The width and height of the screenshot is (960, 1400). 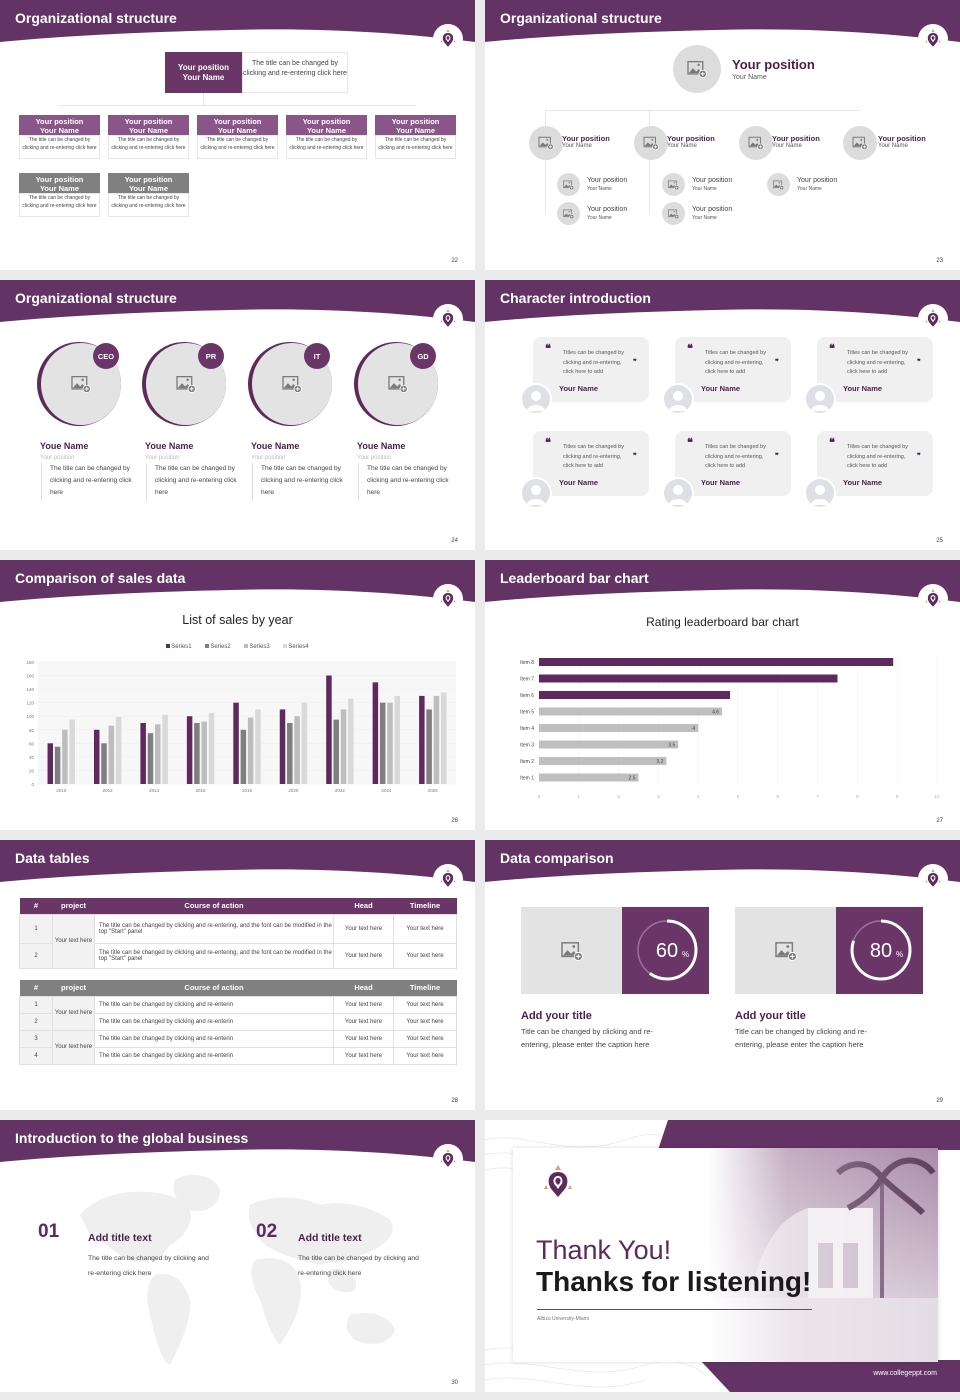 I want to click on svg-text: 160, so click(x=30, y=676).